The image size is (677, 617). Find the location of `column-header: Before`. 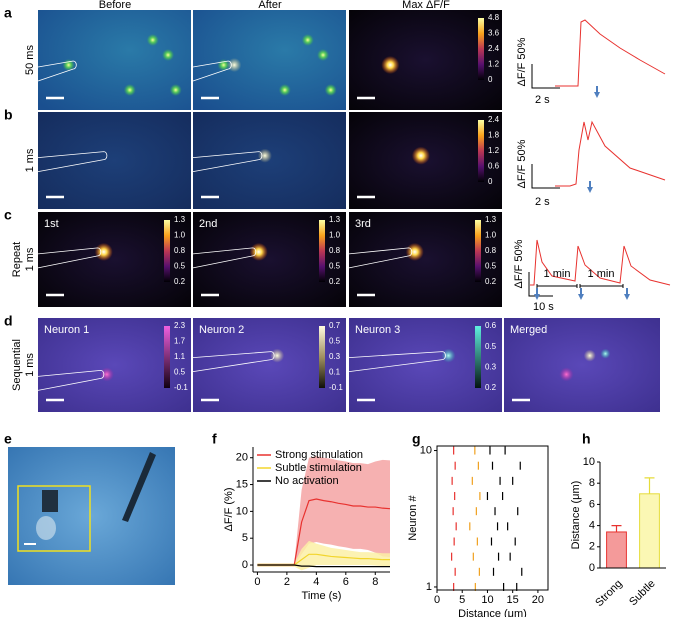

column-header: Before is located at coordinates (115, 5).